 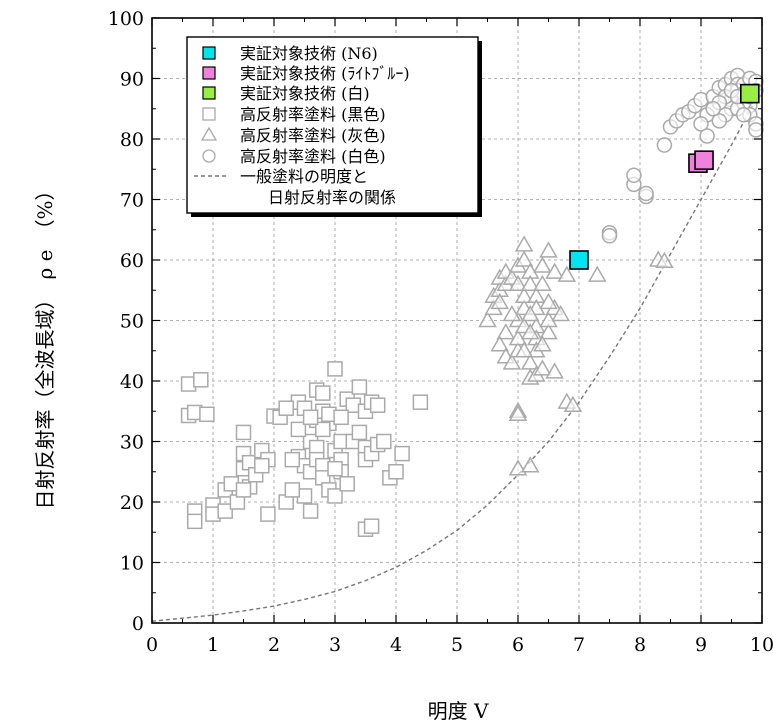 I want to click on x-tick-label: 6, so click(x=518, y=645).